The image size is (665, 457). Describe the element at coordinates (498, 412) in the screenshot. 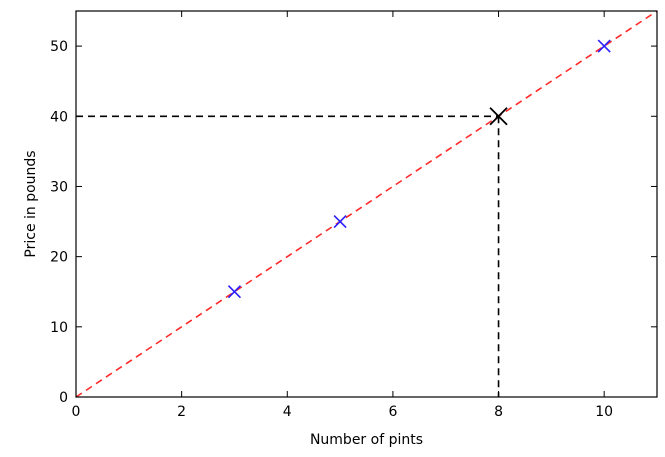

I see `x-tick-label: 8` at that location.